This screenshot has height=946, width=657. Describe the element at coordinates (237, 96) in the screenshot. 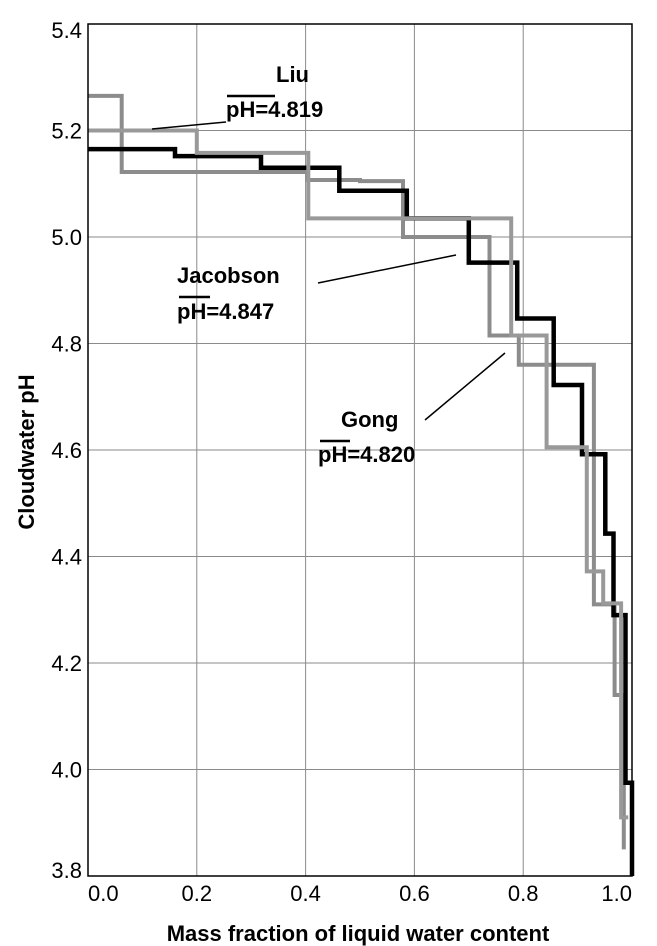

I see `annotation-liu: Liu pH=4.819` at that location.